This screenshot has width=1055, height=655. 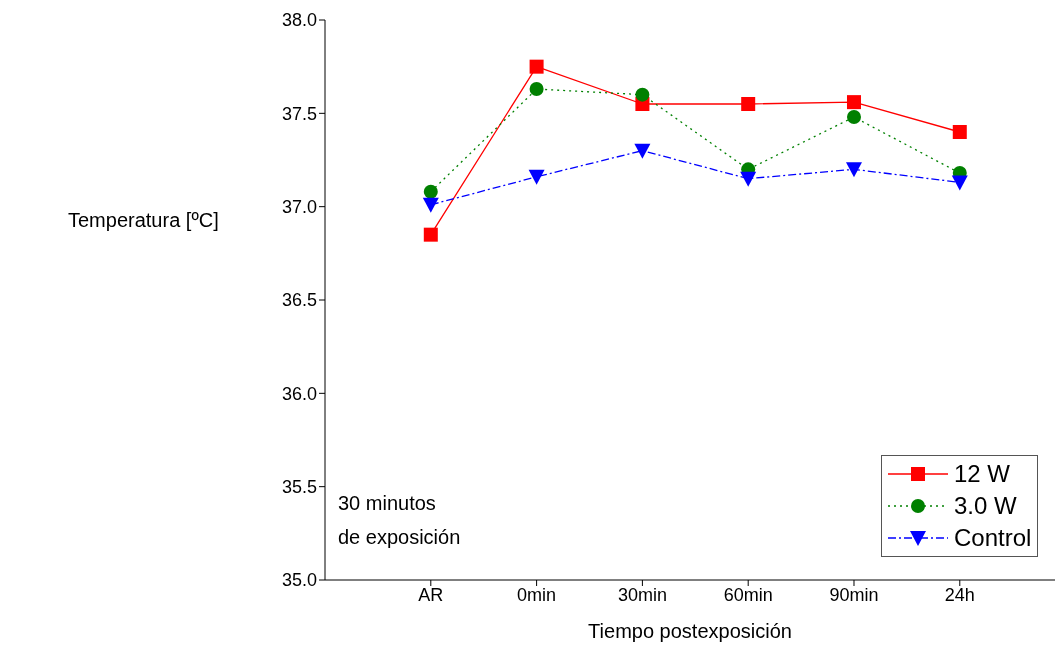 I want to click on y-tick-label: 35.0, so click(x=299, y=580).